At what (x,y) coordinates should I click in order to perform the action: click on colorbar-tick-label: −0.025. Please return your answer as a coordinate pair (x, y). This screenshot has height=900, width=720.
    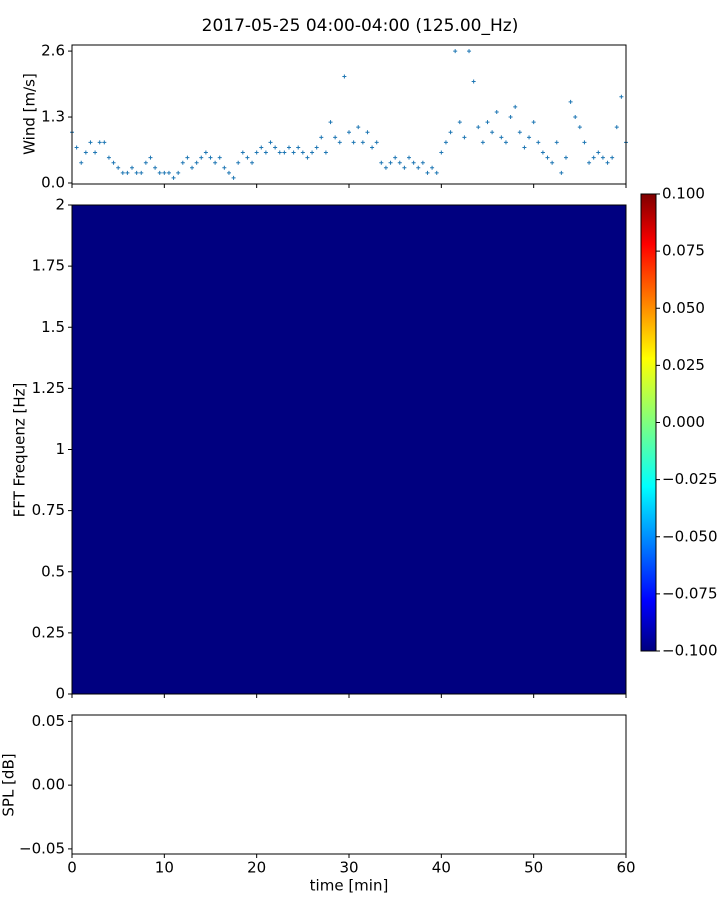
    Looking at the image, I should click on (690, 479).